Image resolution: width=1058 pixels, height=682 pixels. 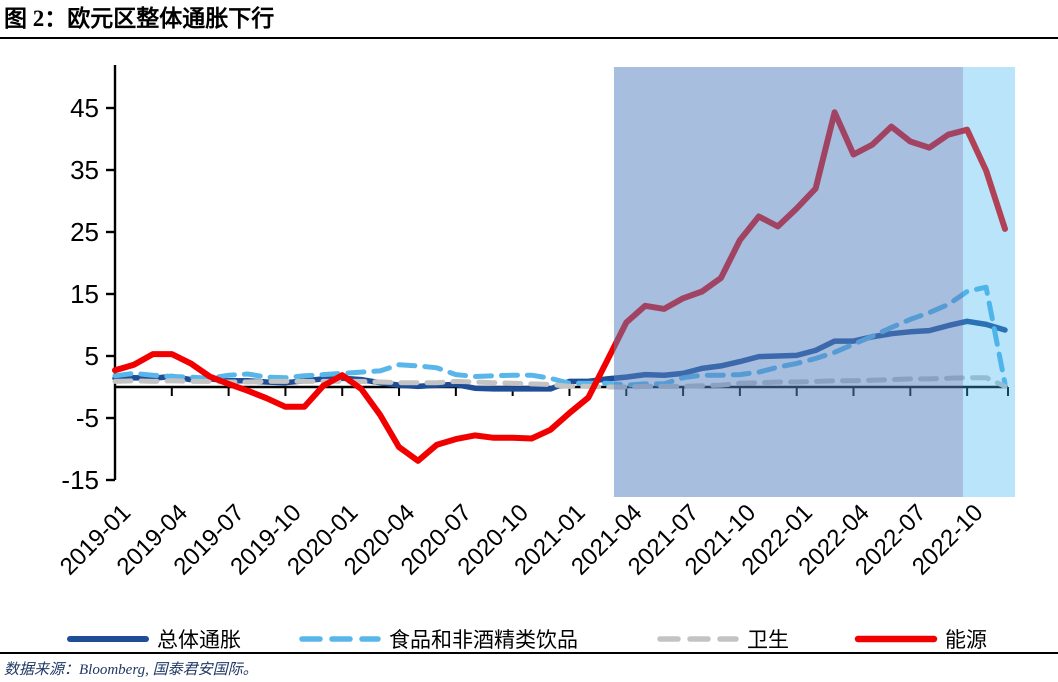 What do you see at coordinates (80, 480) in the screenshot?
I see `y-tick-label: -15` at bounding box center [80, 480].